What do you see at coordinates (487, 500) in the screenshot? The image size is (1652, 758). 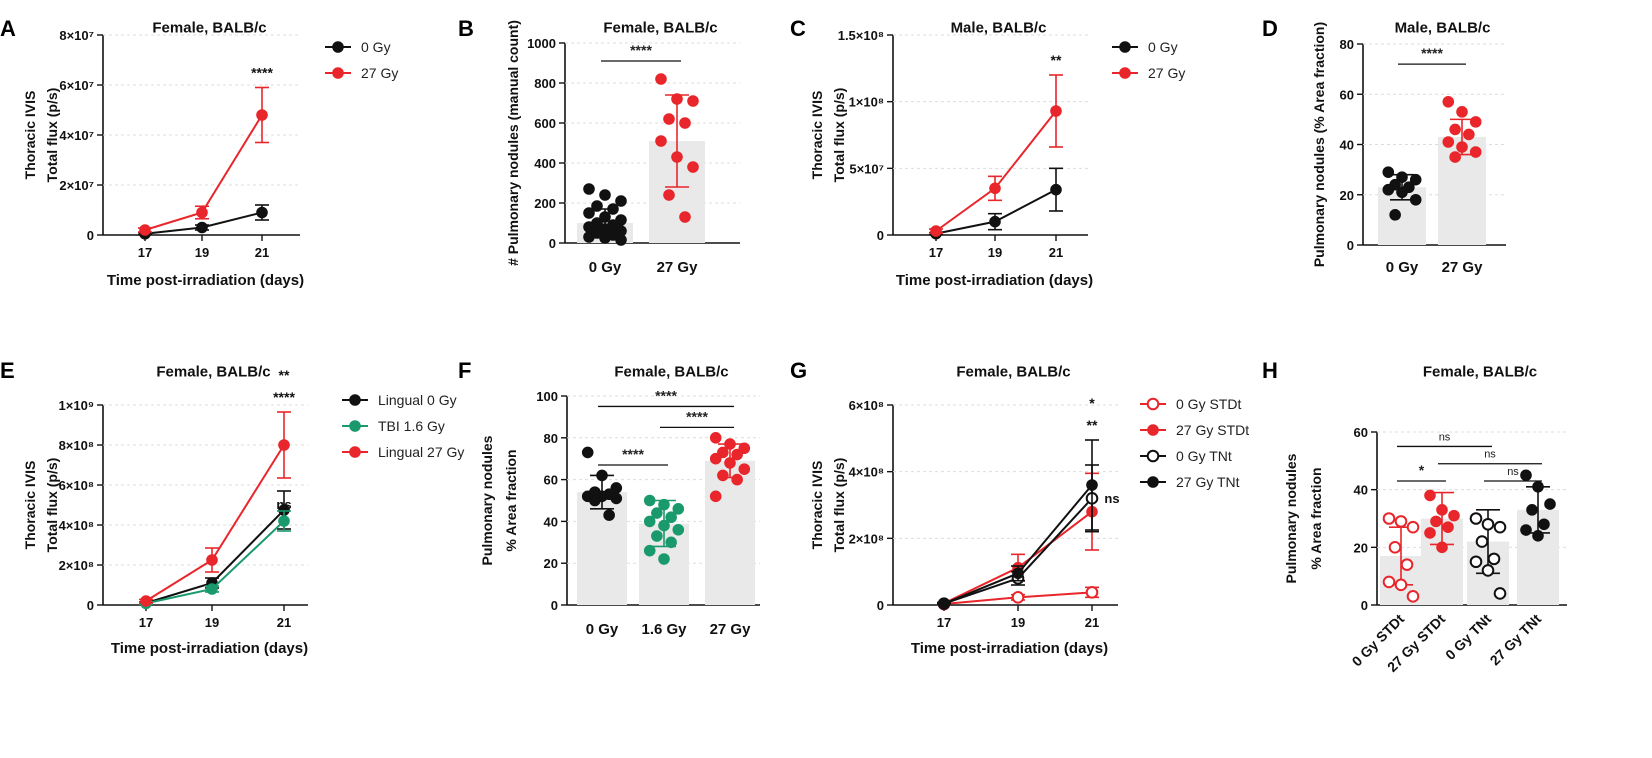 I see `y-axis-label-line1: Pulmonary nodules` at bounding box center [487, 500].